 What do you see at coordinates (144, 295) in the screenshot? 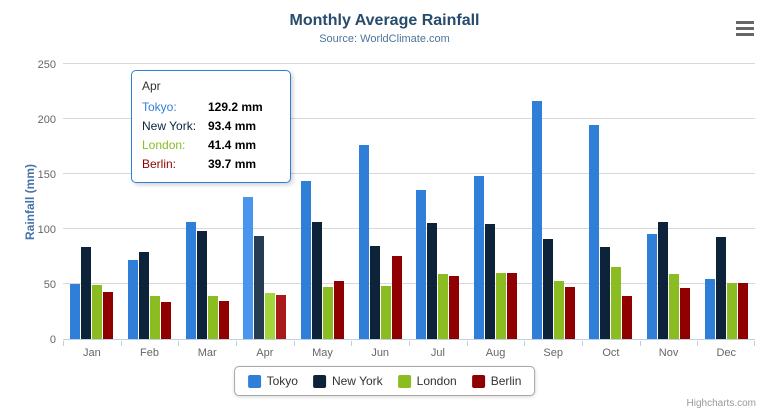
I see `bar-new-york-feb` at bounding box center [144, 295].